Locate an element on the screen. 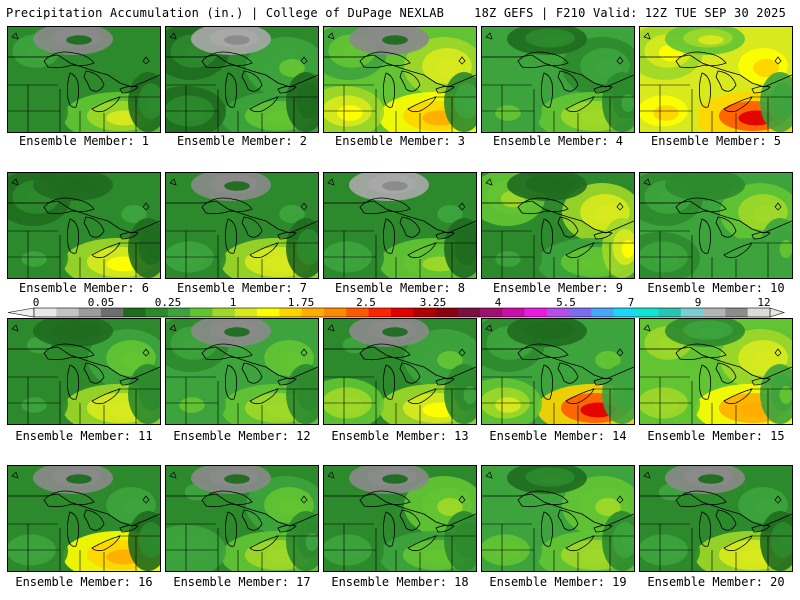  ensemble-member-caption: Ensemble Member: 10 is located at coordinates (716, 288).